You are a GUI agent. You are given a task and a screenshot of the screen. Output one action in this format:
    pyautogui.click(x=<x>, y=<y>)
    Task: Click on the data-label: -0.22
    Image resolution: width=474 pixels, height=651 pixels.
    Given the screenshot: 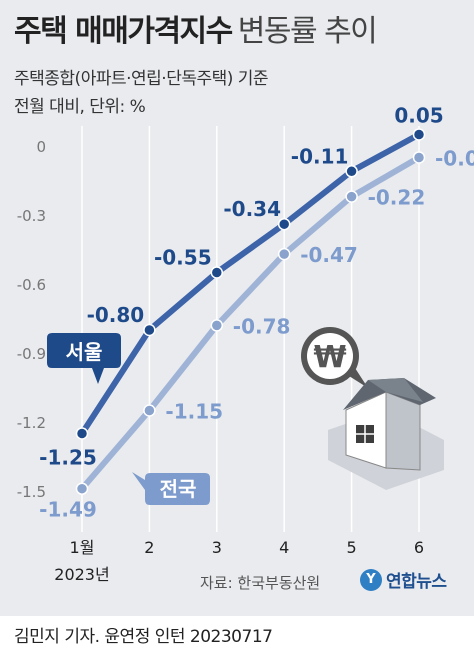 What is the action you would take?
    pyautogui.click(x=397, y=198)
    